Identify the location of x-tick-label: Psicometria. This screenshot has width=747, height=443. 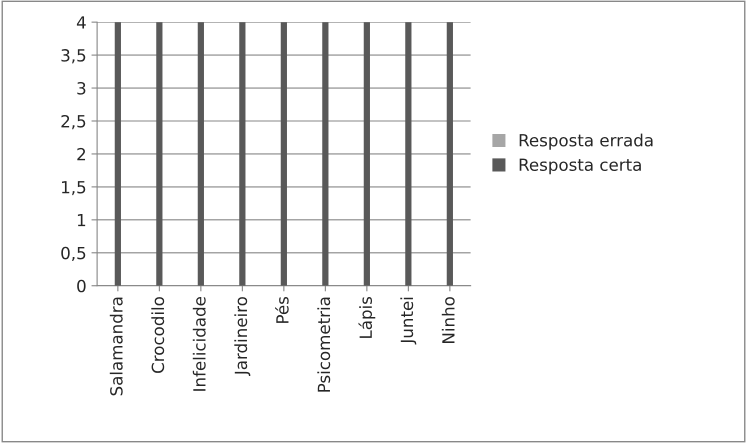
(323, 345).